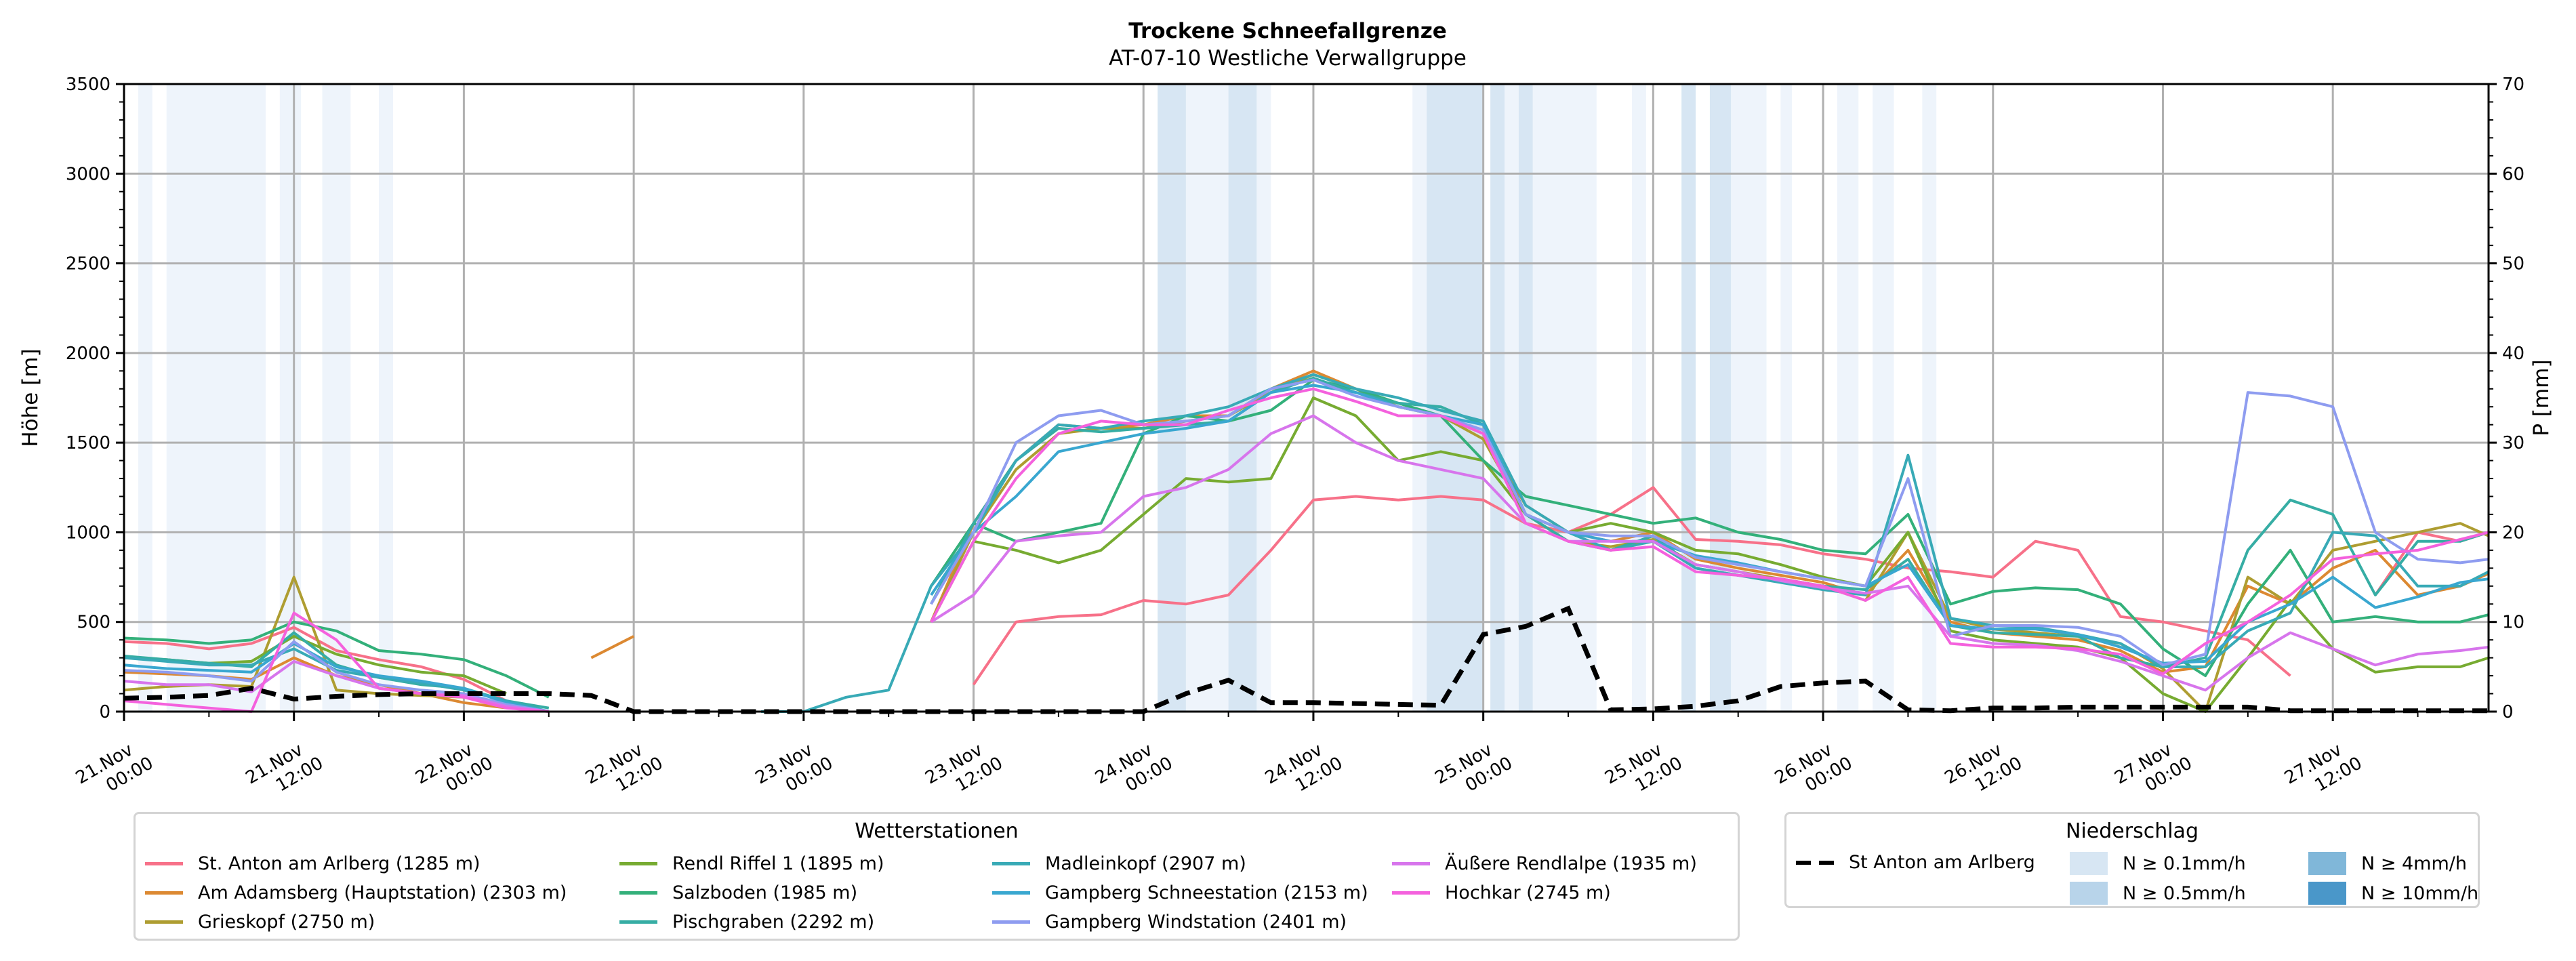 This screenshot has height=961, width=2576. I want to click on legend-station-item: Rendl Riffel 1 (1895 m), so click(752, 863).